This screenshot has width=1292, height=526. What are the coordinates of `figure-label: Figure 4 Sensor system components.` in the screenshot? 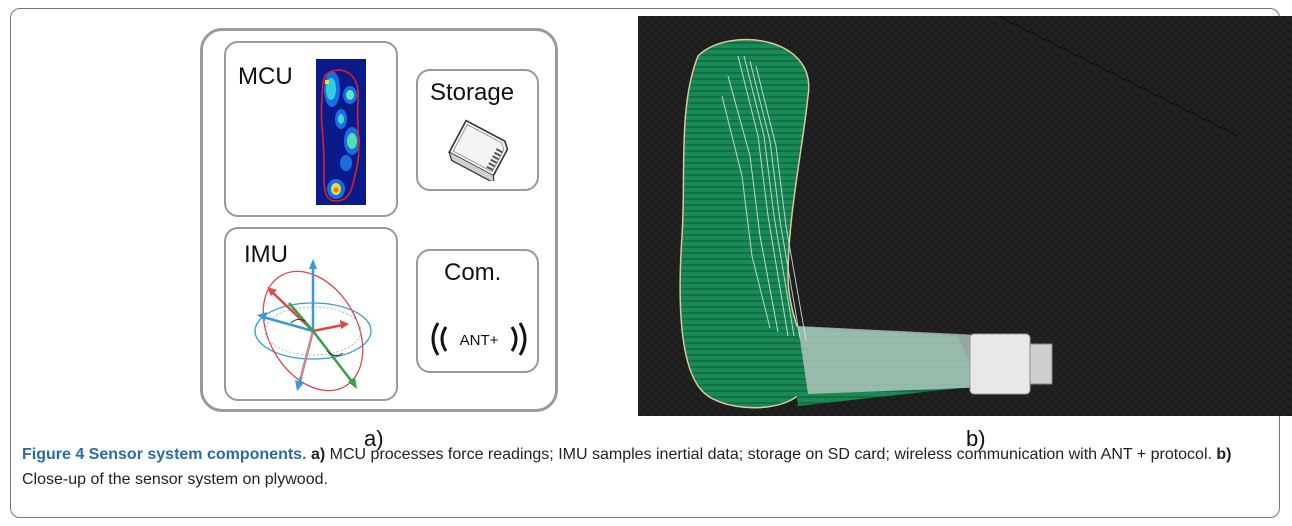 It's located at (164, 454).